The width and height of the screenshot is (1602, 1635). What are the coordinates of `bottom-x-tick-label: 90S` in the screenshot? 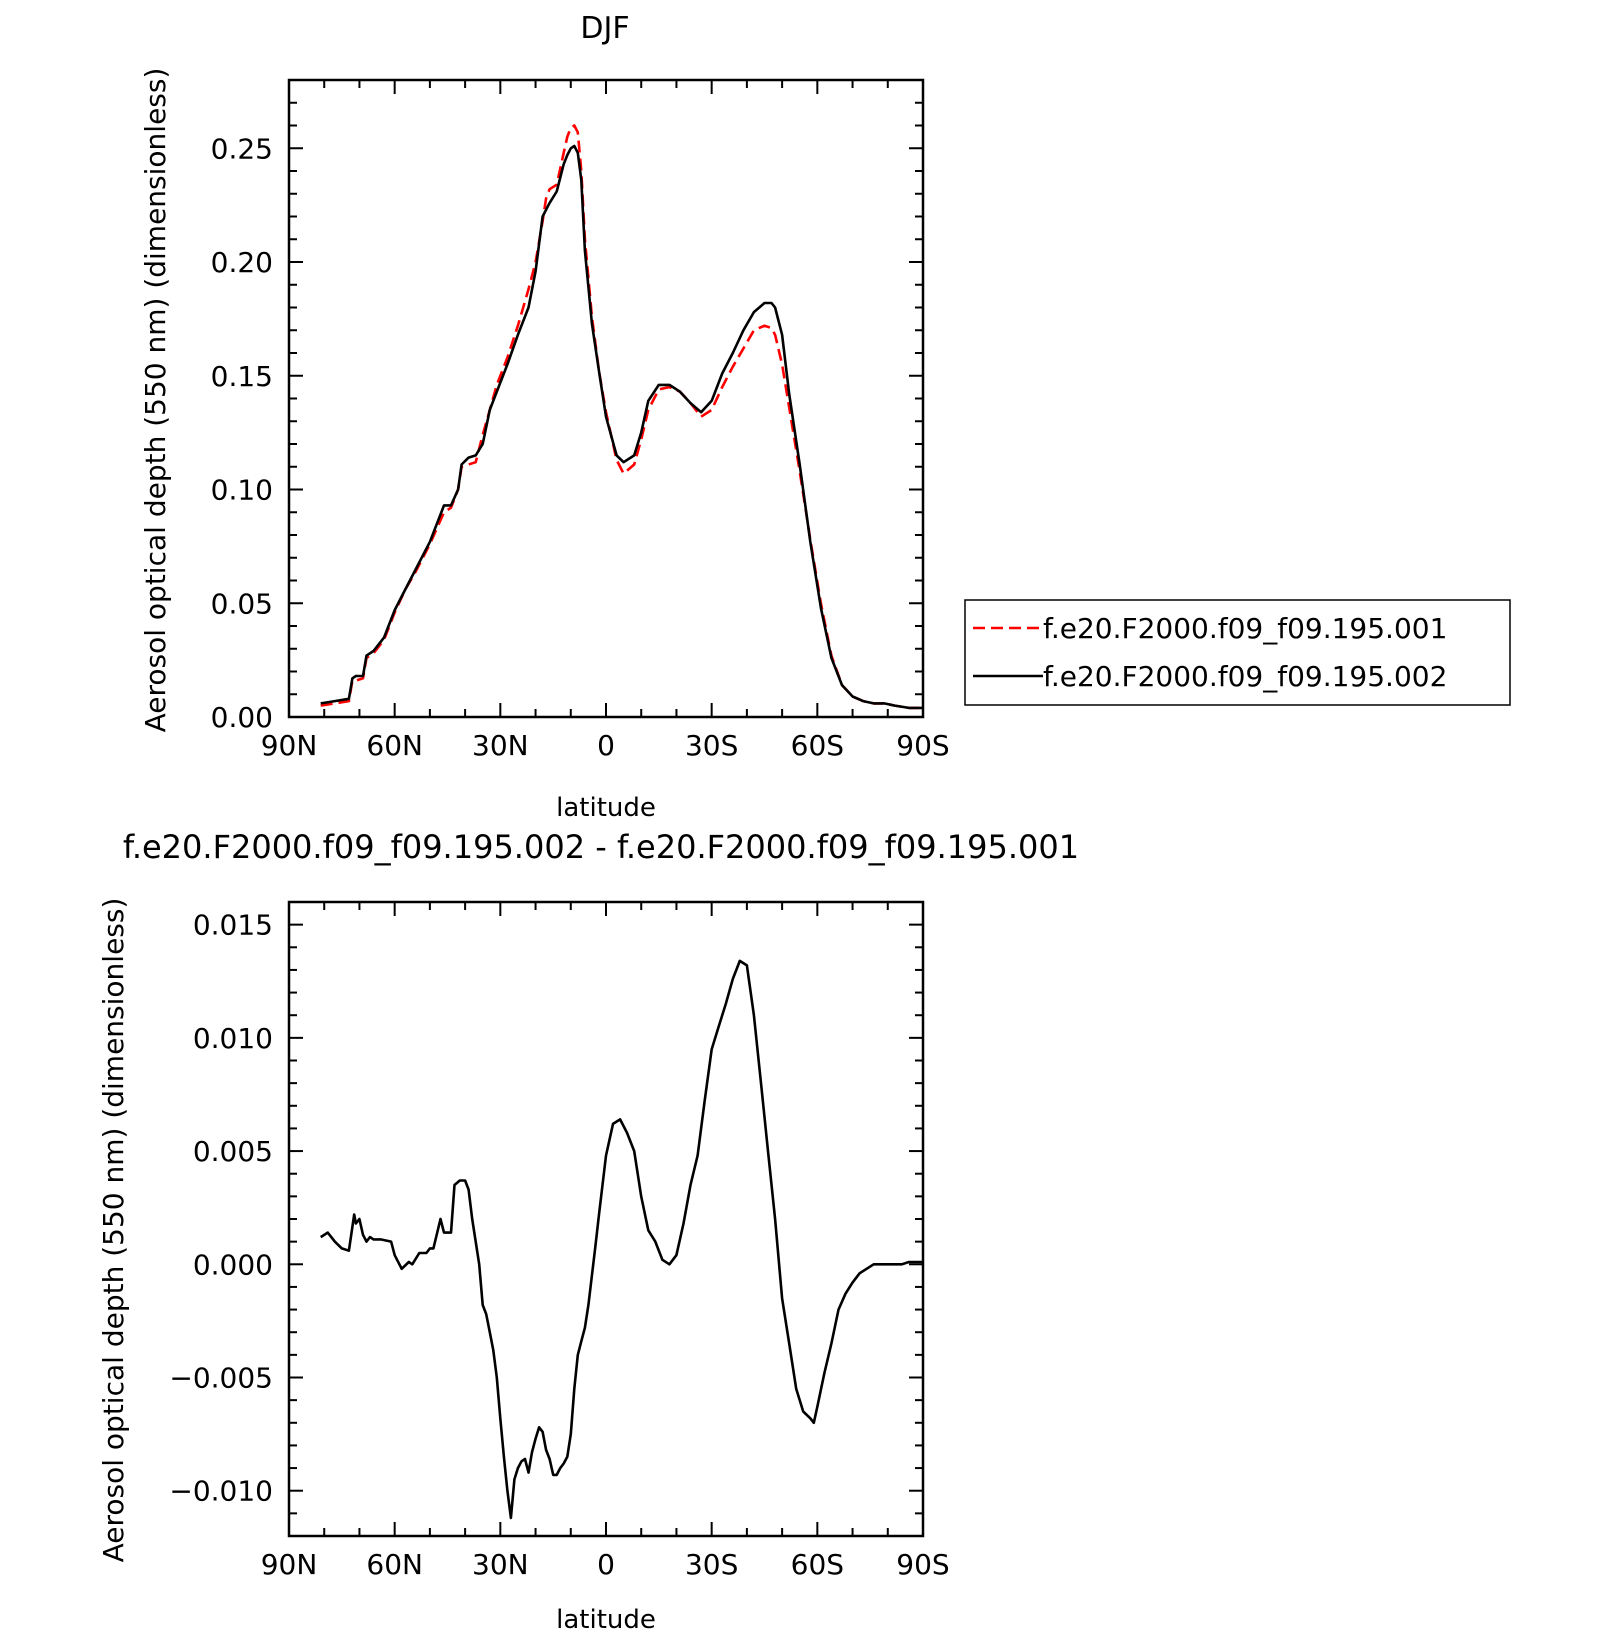 It's located at (922, 1564).